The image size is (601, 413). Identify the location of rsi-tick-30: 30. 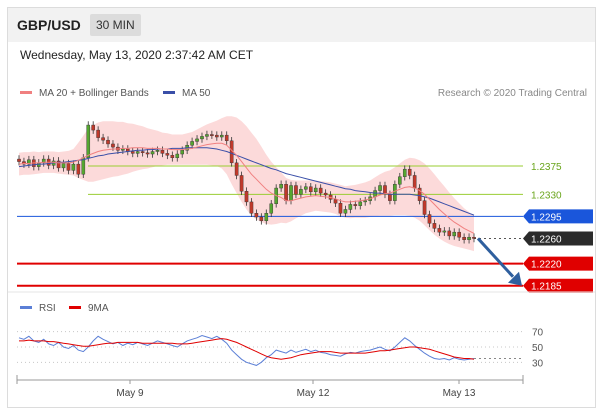
(538, 363).